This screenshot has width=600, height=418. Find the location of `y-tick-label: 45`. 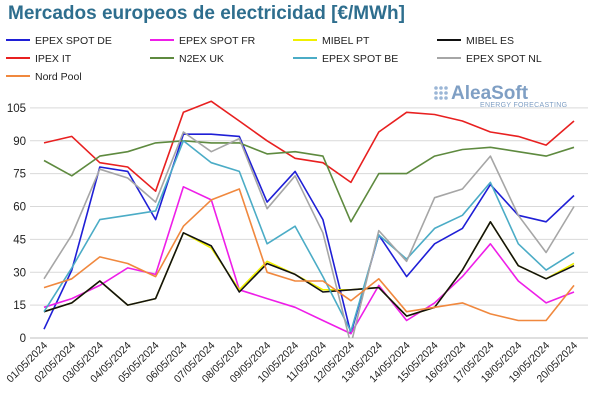

y-tick-label: 45 is located at coordinates (19, 240).